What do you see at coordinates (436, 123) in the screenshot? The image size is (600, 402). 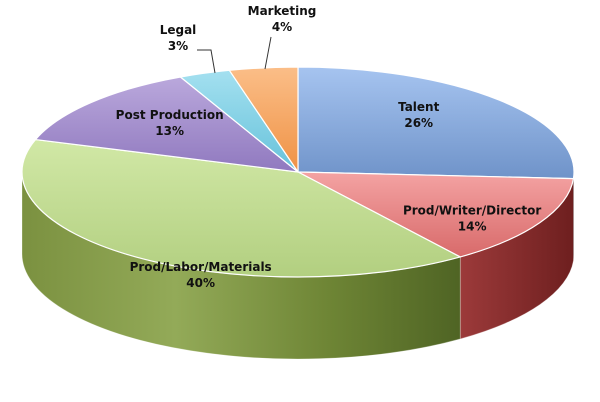 I see `pie-slice-talent` at bounding box center [436, 123].